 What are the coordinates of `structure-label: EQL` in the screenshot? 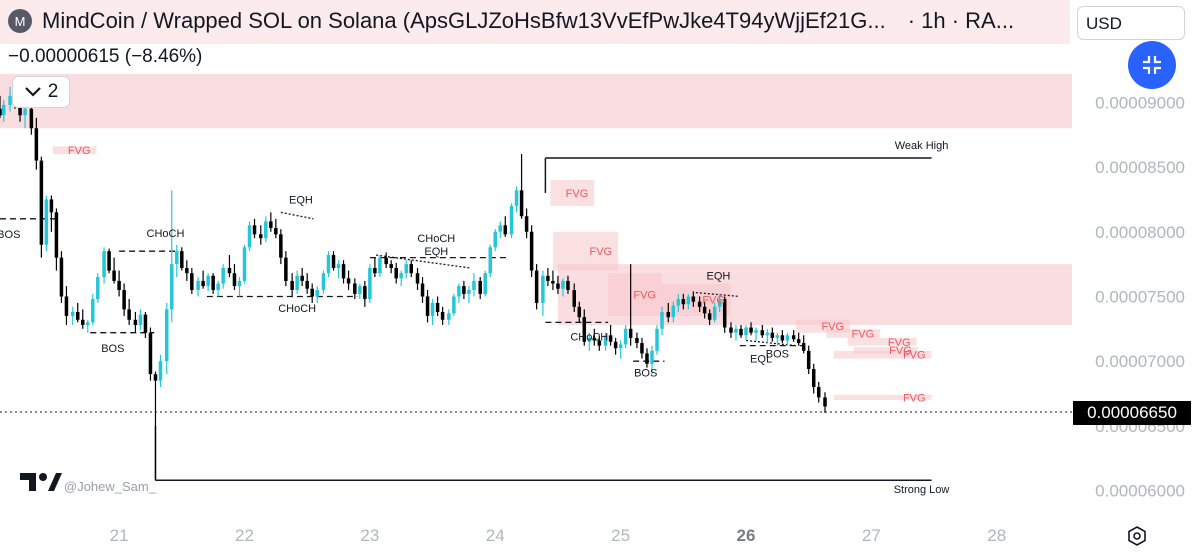 It's located at (761, 359).